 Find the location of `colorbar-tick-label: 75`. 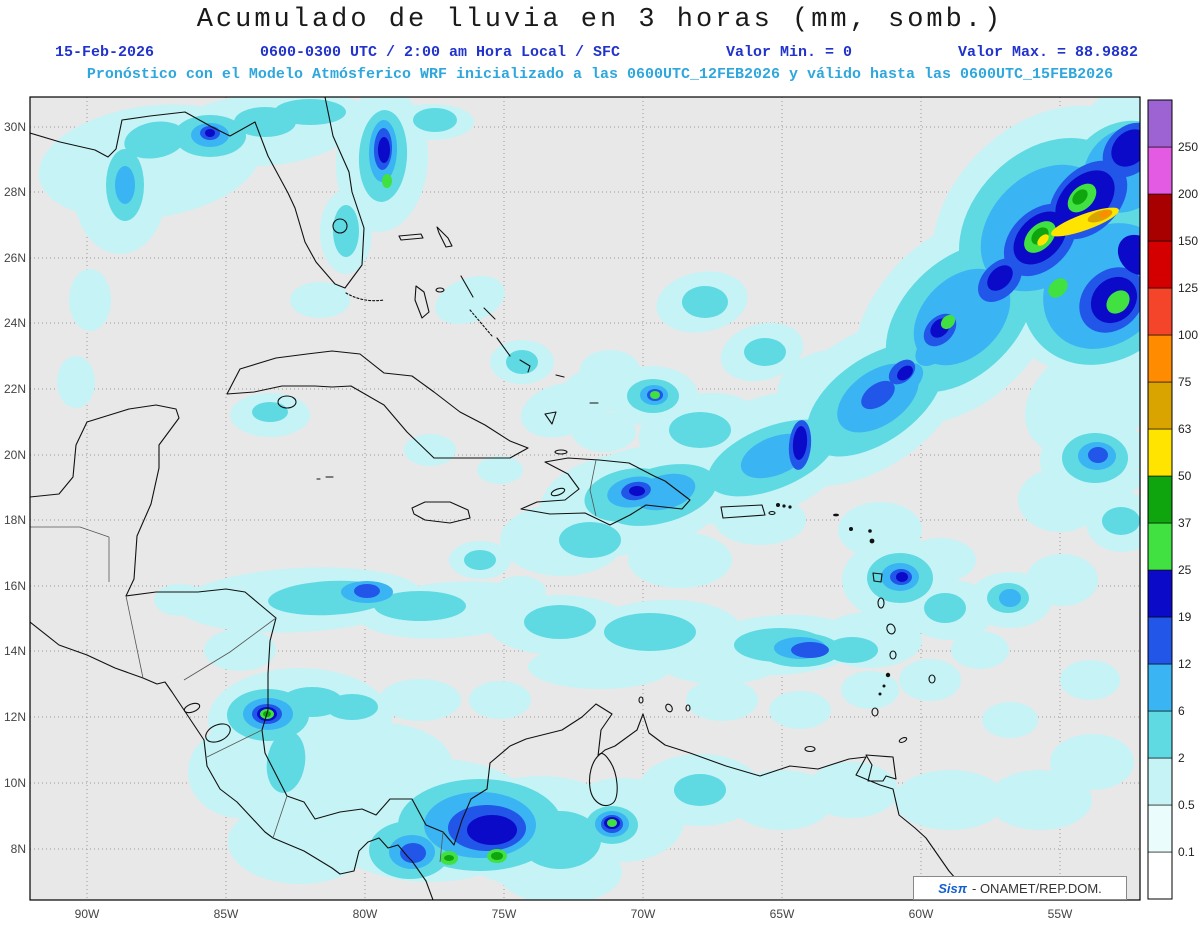

colorbar-tick-label: 75 is located at coordinates (1185, 382).